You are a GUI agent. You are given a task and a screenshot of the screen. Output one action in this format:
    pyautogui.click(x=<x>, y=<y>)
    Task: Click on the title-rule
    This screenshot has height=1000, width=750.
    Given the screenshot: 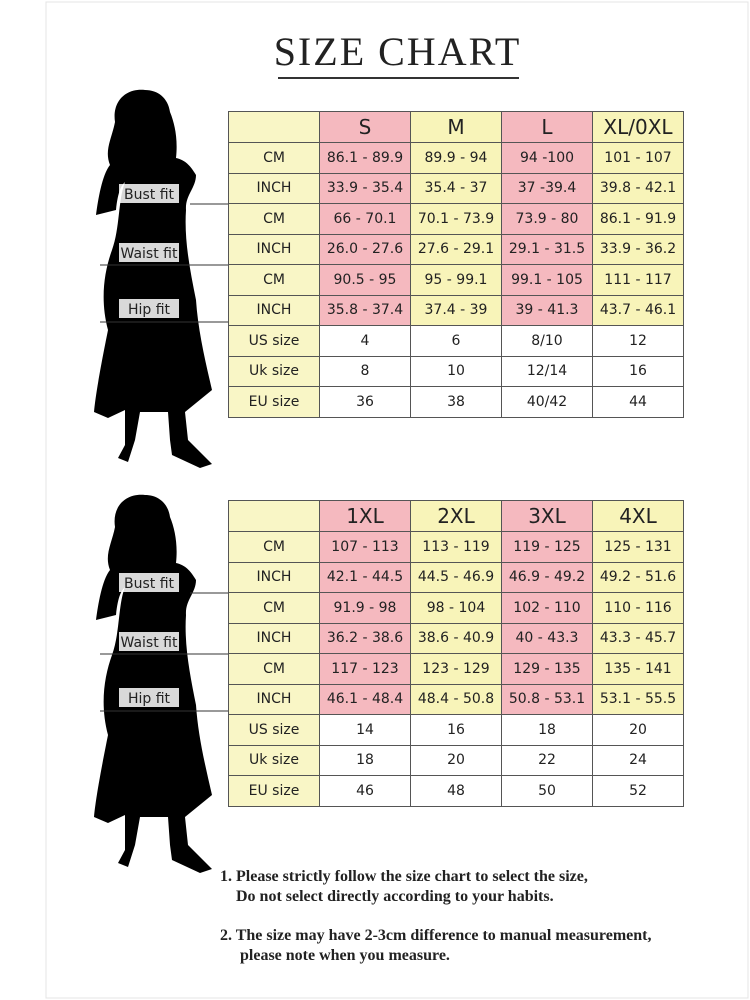 What is the action you would take?
    pyautogui.click(x=398, y=78)
    